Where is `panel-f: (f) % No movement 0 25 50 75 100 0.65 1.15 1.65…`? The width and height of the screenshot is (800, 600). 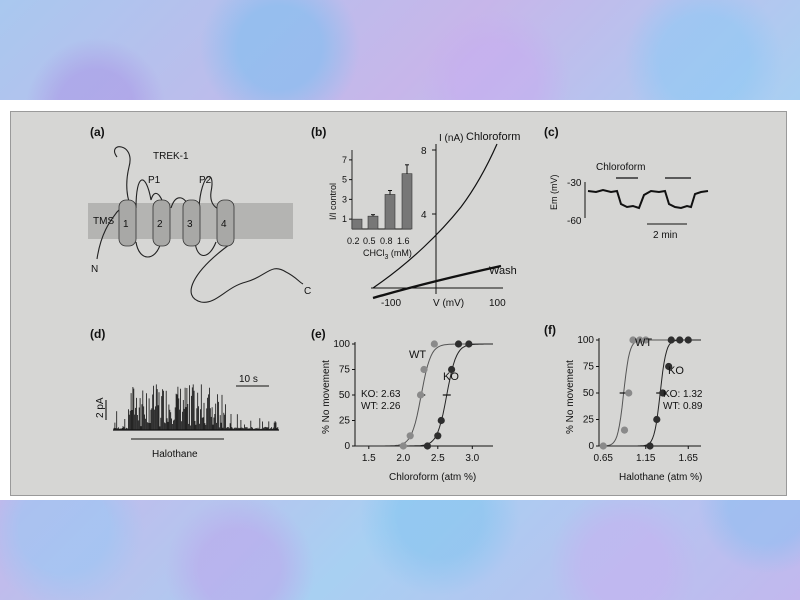 panel-f: (f) % No movement 0 25 50 75 100 0.65 1.15 1.65… is located at coordinates (623, 403).